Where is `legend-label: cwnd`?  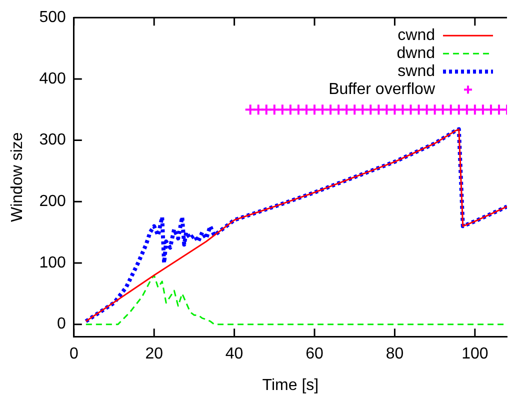
legend-label: cwnd is located at coordinates (416, 35).